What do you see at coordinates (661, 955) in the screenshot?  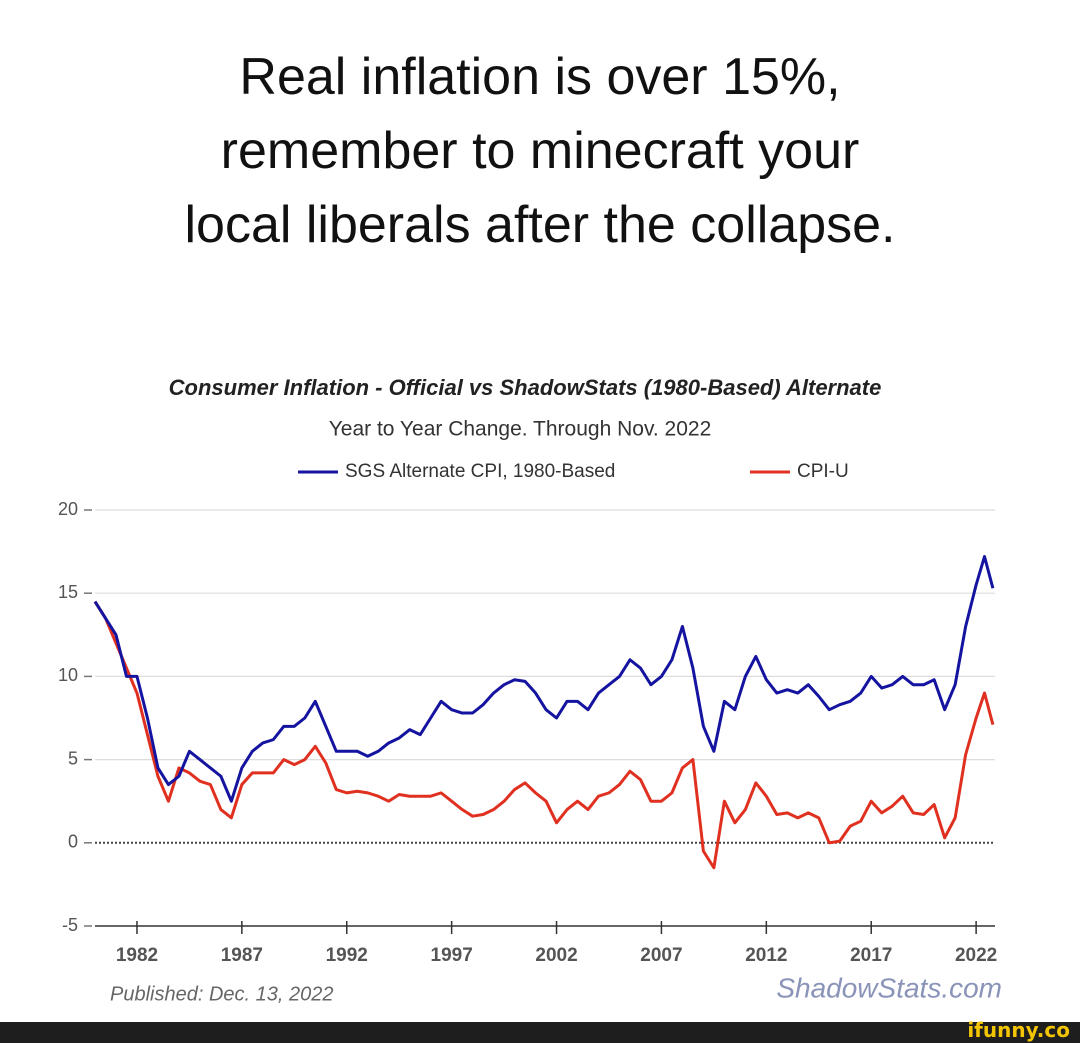 I see `x-tick-label: 2007` at bounding box center [661, 955].